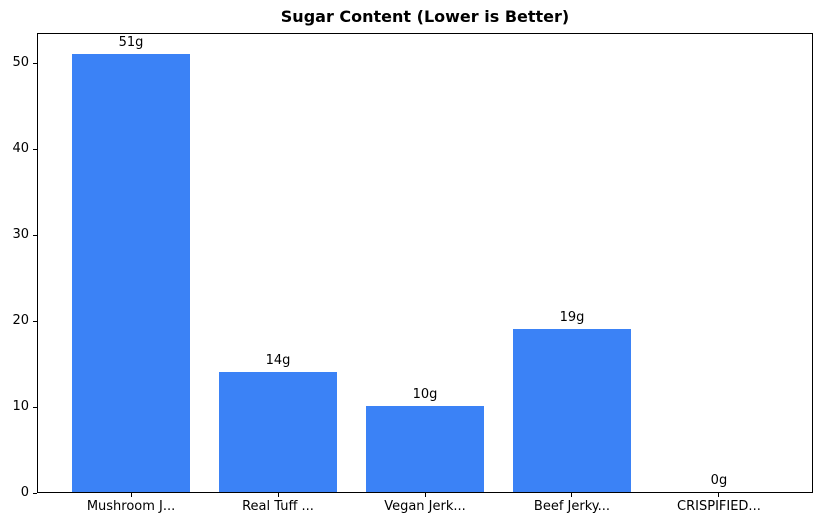 This screenshot has height=528, width=822. I want to click on bar-value-label: 14g, so click(278, 360).